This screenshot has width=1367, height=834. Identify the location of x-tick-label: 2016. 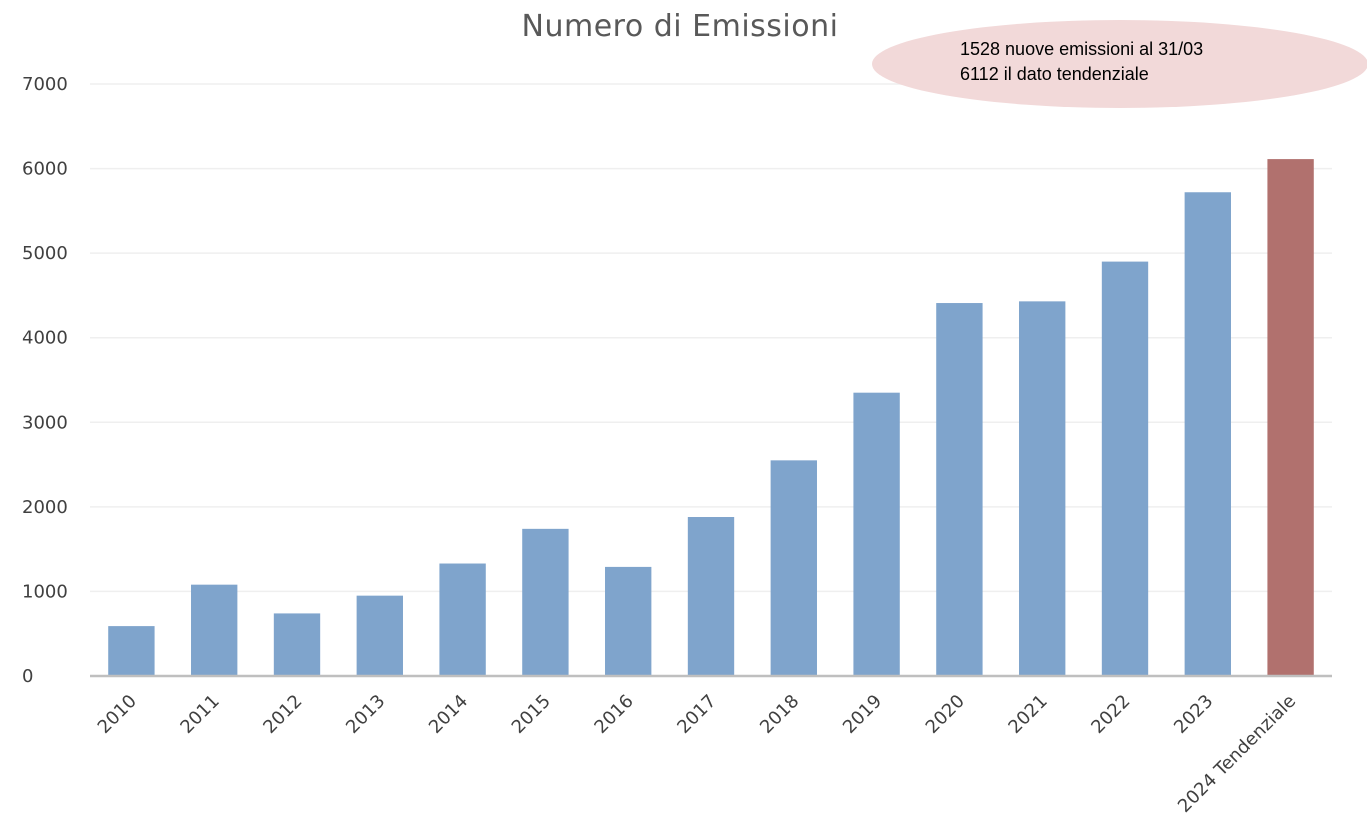
(613, 714).